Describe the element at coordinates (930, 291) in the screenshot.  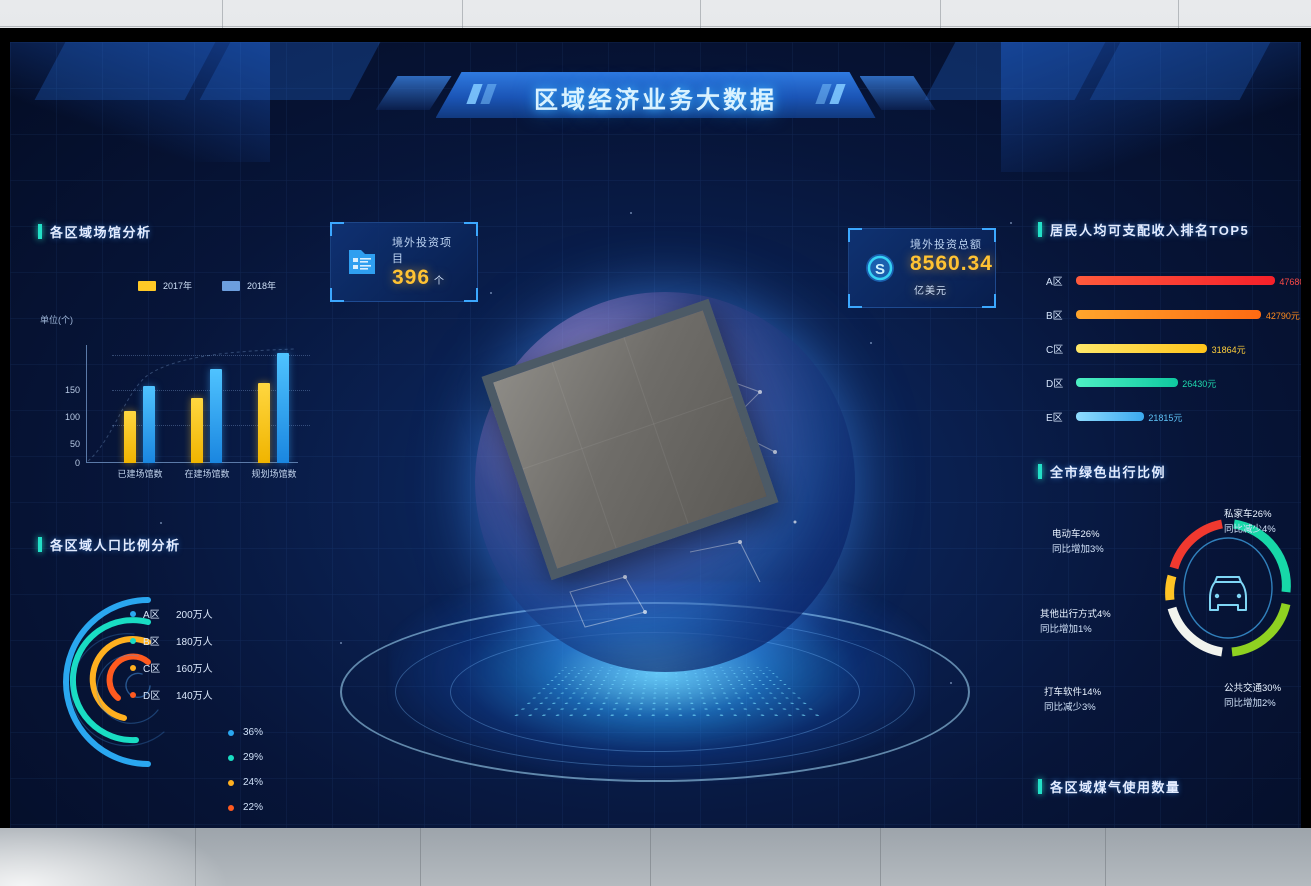
I see `kpi-unit: 亿美元` at that location.